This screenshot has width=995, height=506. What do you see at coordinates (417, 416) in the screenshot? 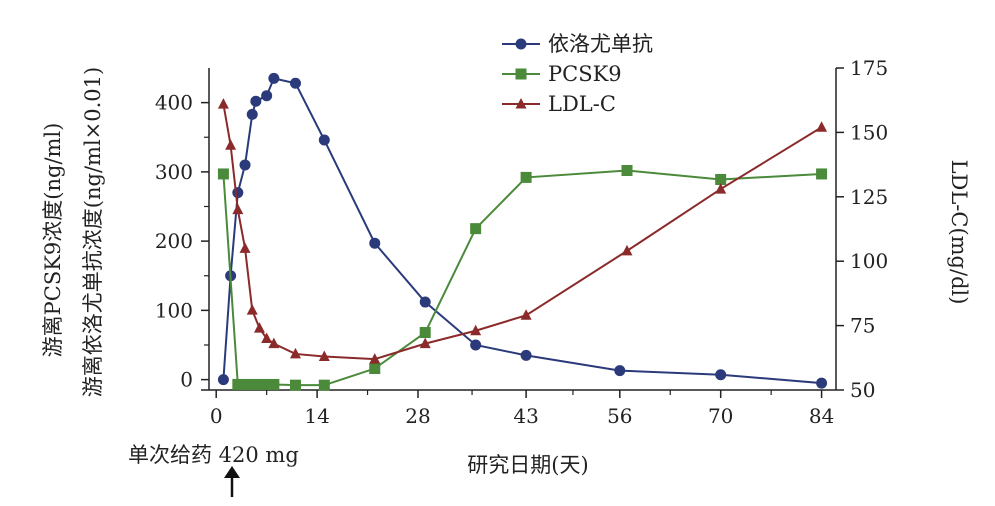
I see `x-tick-label: 28` at bounding box center [417, 416].